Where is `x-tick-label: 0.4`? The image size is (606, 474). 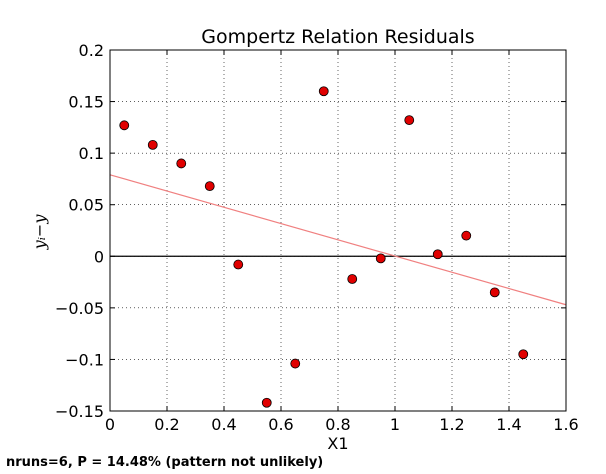 x-tick-label: 0.4 is located at coordinates (223, 424).